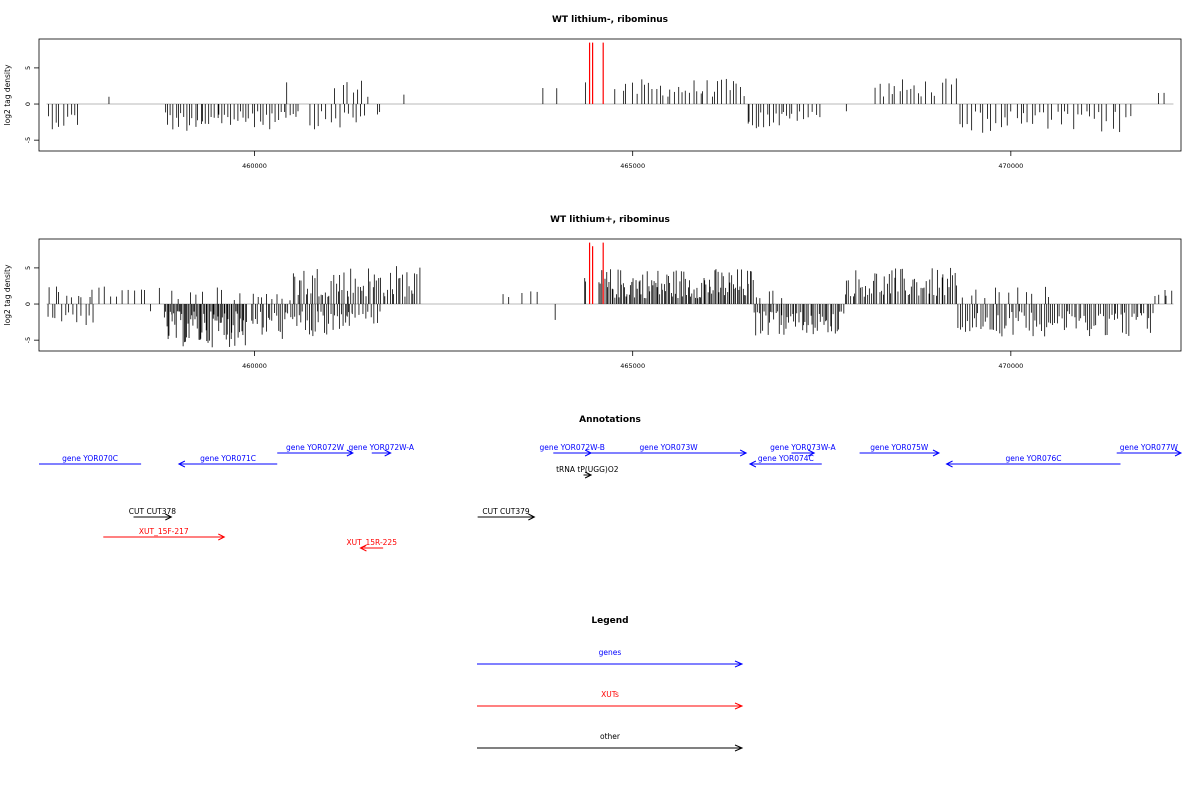 Image resolution: width=1200 pixels, height=800 pixels. I want to click on panel-2-ylabel: log2 tag density, so click(7, 294).